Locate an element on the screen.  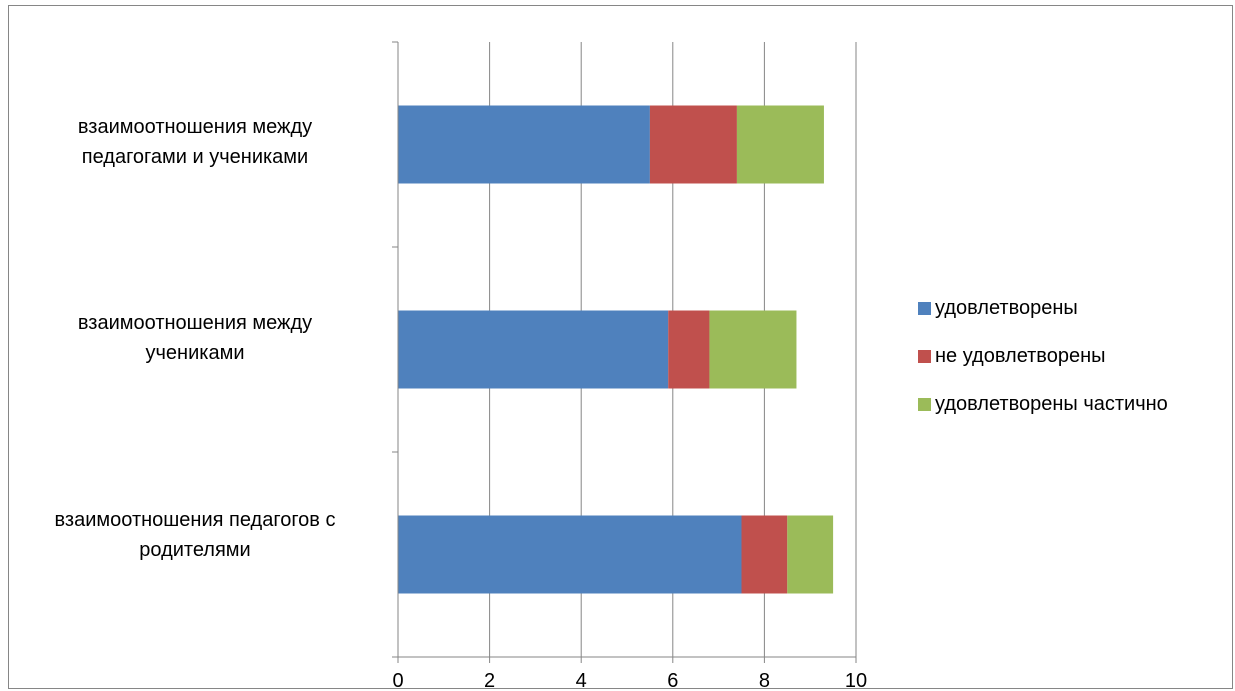
category-label-1: взаимоотношения между учениками is located at coordinates (195, 338).